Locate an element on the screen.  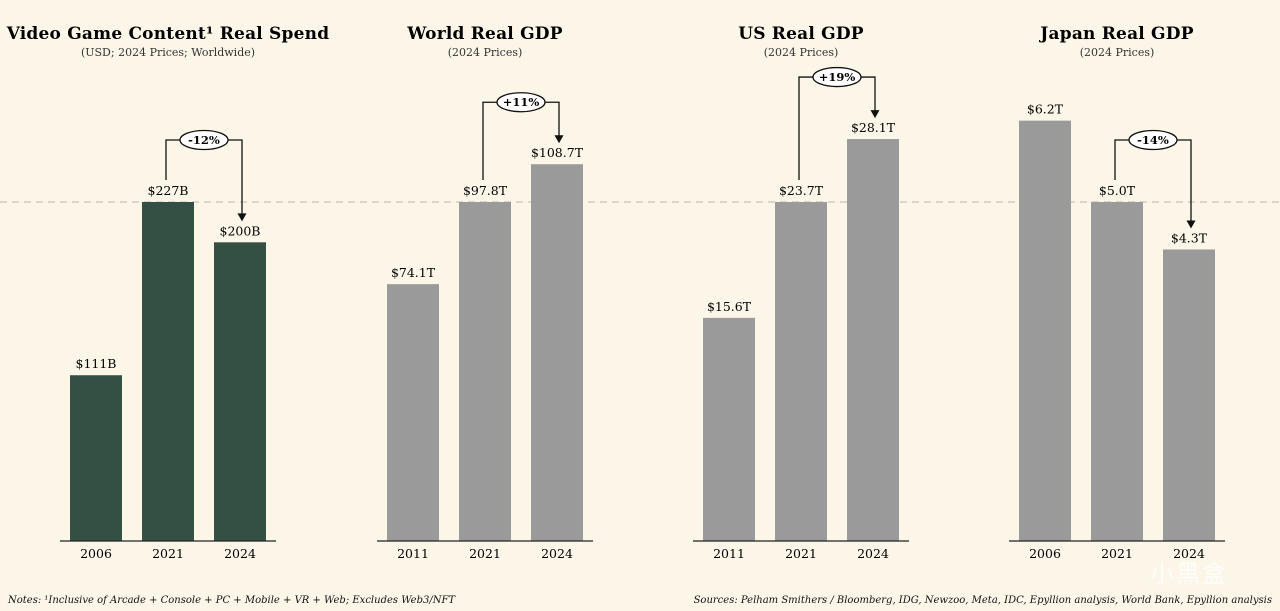
change-percent-label: +19% is located at coordinates (837, 77).